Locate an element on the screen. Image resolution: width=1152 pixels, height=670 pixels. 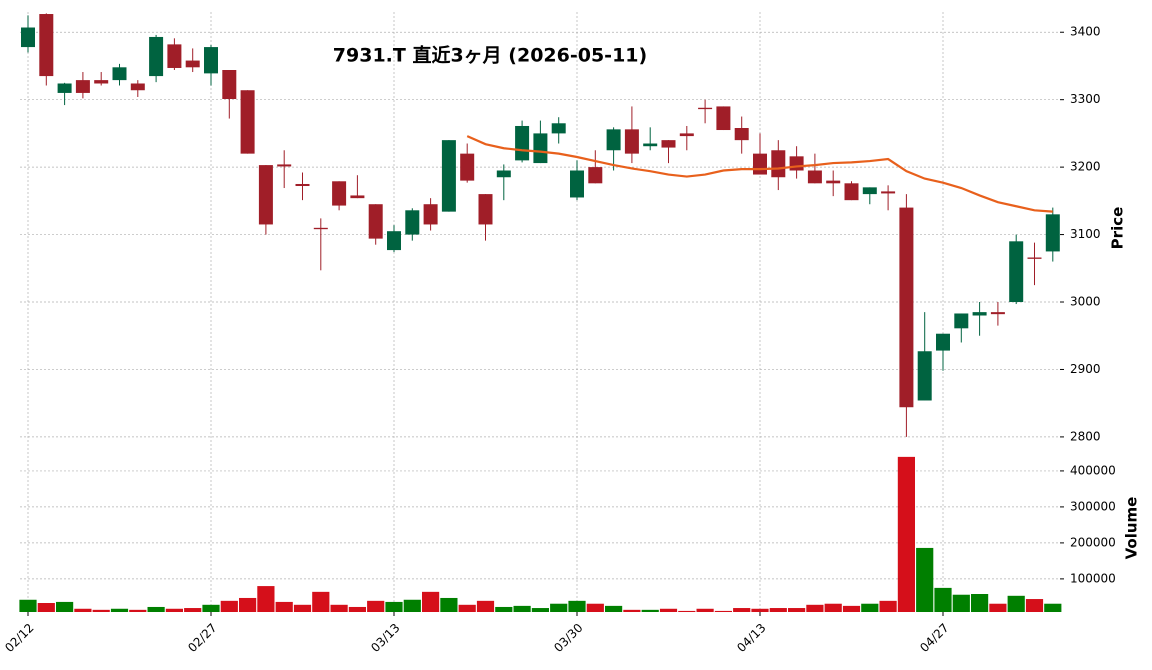
x-tick-label: 03/13 is located at coordinates (385, 638).